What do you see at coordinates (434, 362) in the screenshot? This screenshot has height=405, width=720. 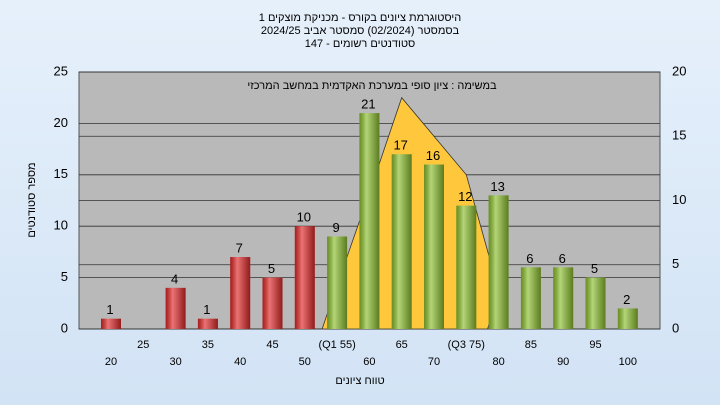 I see `x-tick-label: 70` at bounding box center [434, 362].